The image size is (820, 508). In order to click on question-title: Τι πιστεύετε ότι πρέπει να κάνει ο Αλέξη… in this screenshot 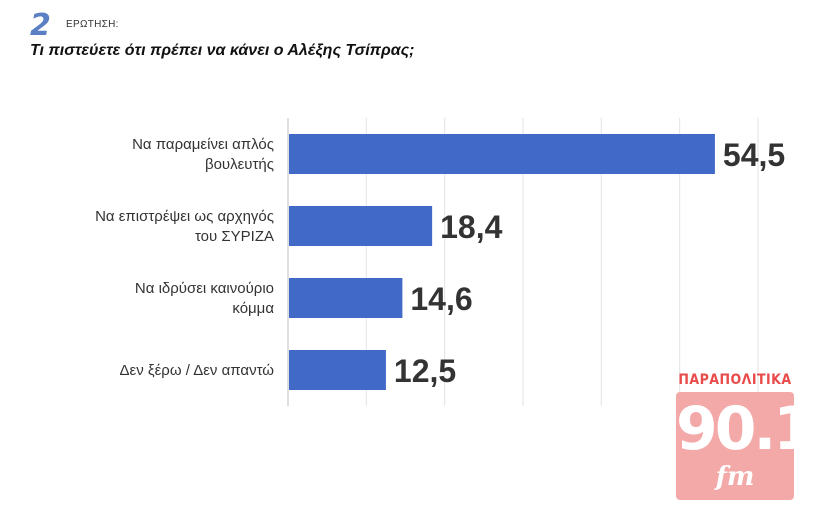, I will do `click(222, 50)`.